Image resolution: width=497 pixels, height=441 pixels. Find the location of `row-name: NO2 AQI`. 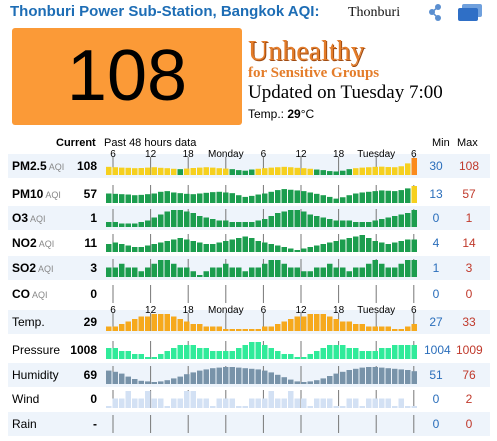

row-name: NO2 AQI is located at coordinates (33, 243).